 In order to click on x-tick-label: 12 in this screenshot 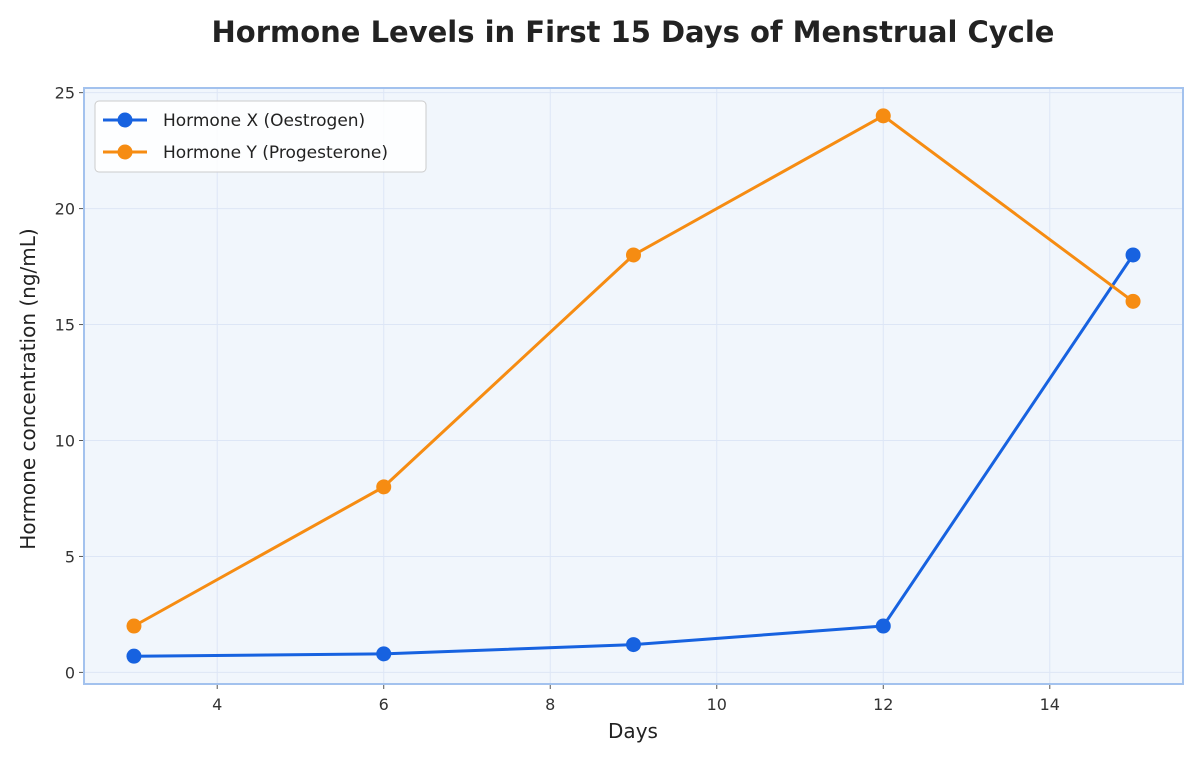, I will do `click(883, 704)`.